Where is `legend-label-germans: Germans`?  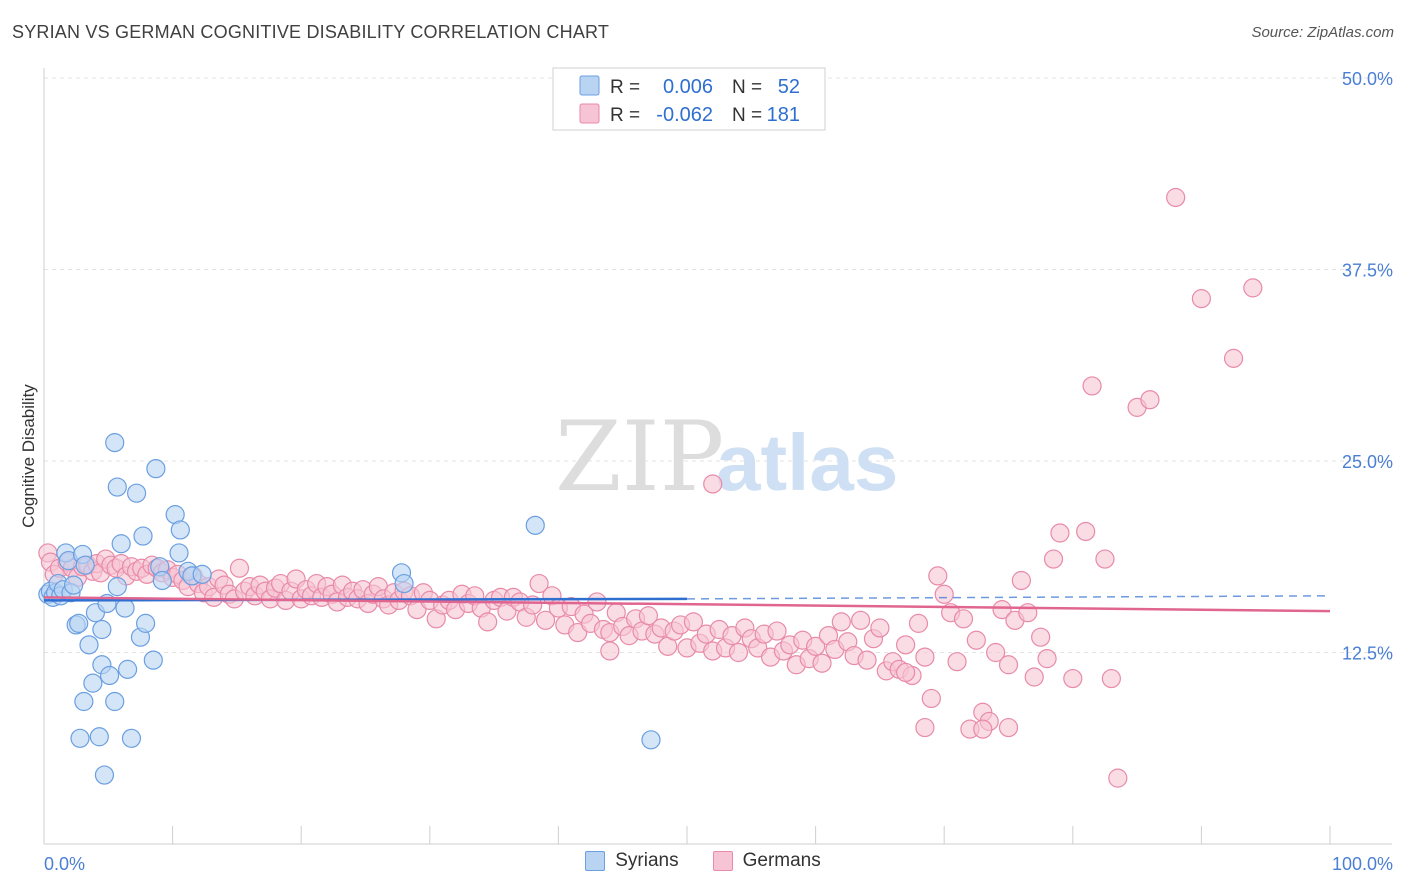
legend-label-germans: Germans is located at coordinates (781, 860).